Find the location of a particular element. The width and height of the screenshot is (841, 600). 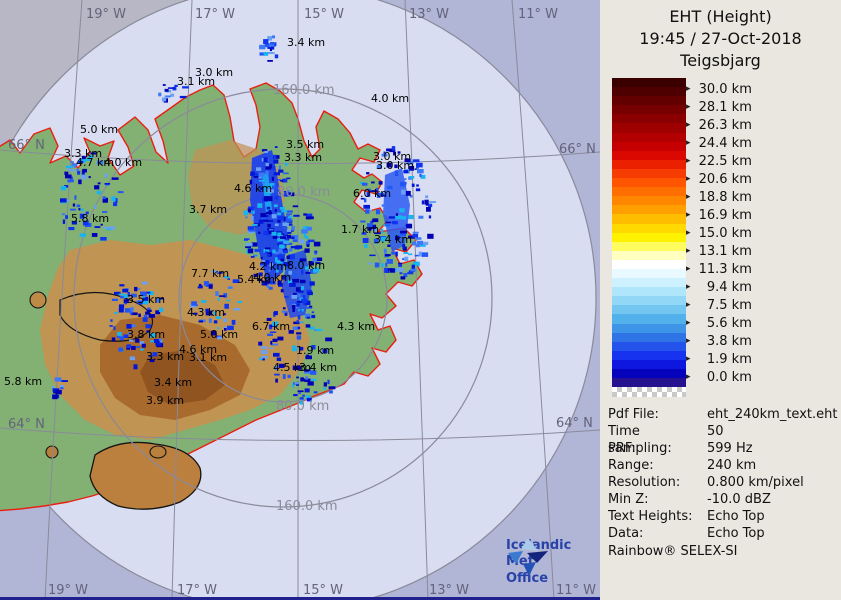

legend-tick: ▸ 15.0 km is located at coordinates (719, 233).